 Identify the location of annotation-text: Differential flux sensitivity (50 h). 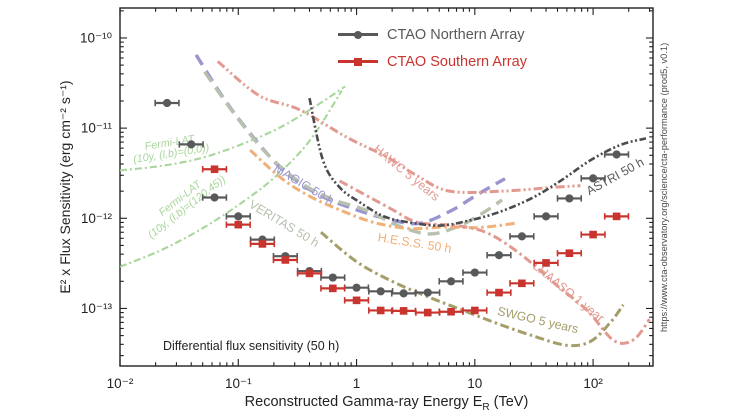
(251, 346).